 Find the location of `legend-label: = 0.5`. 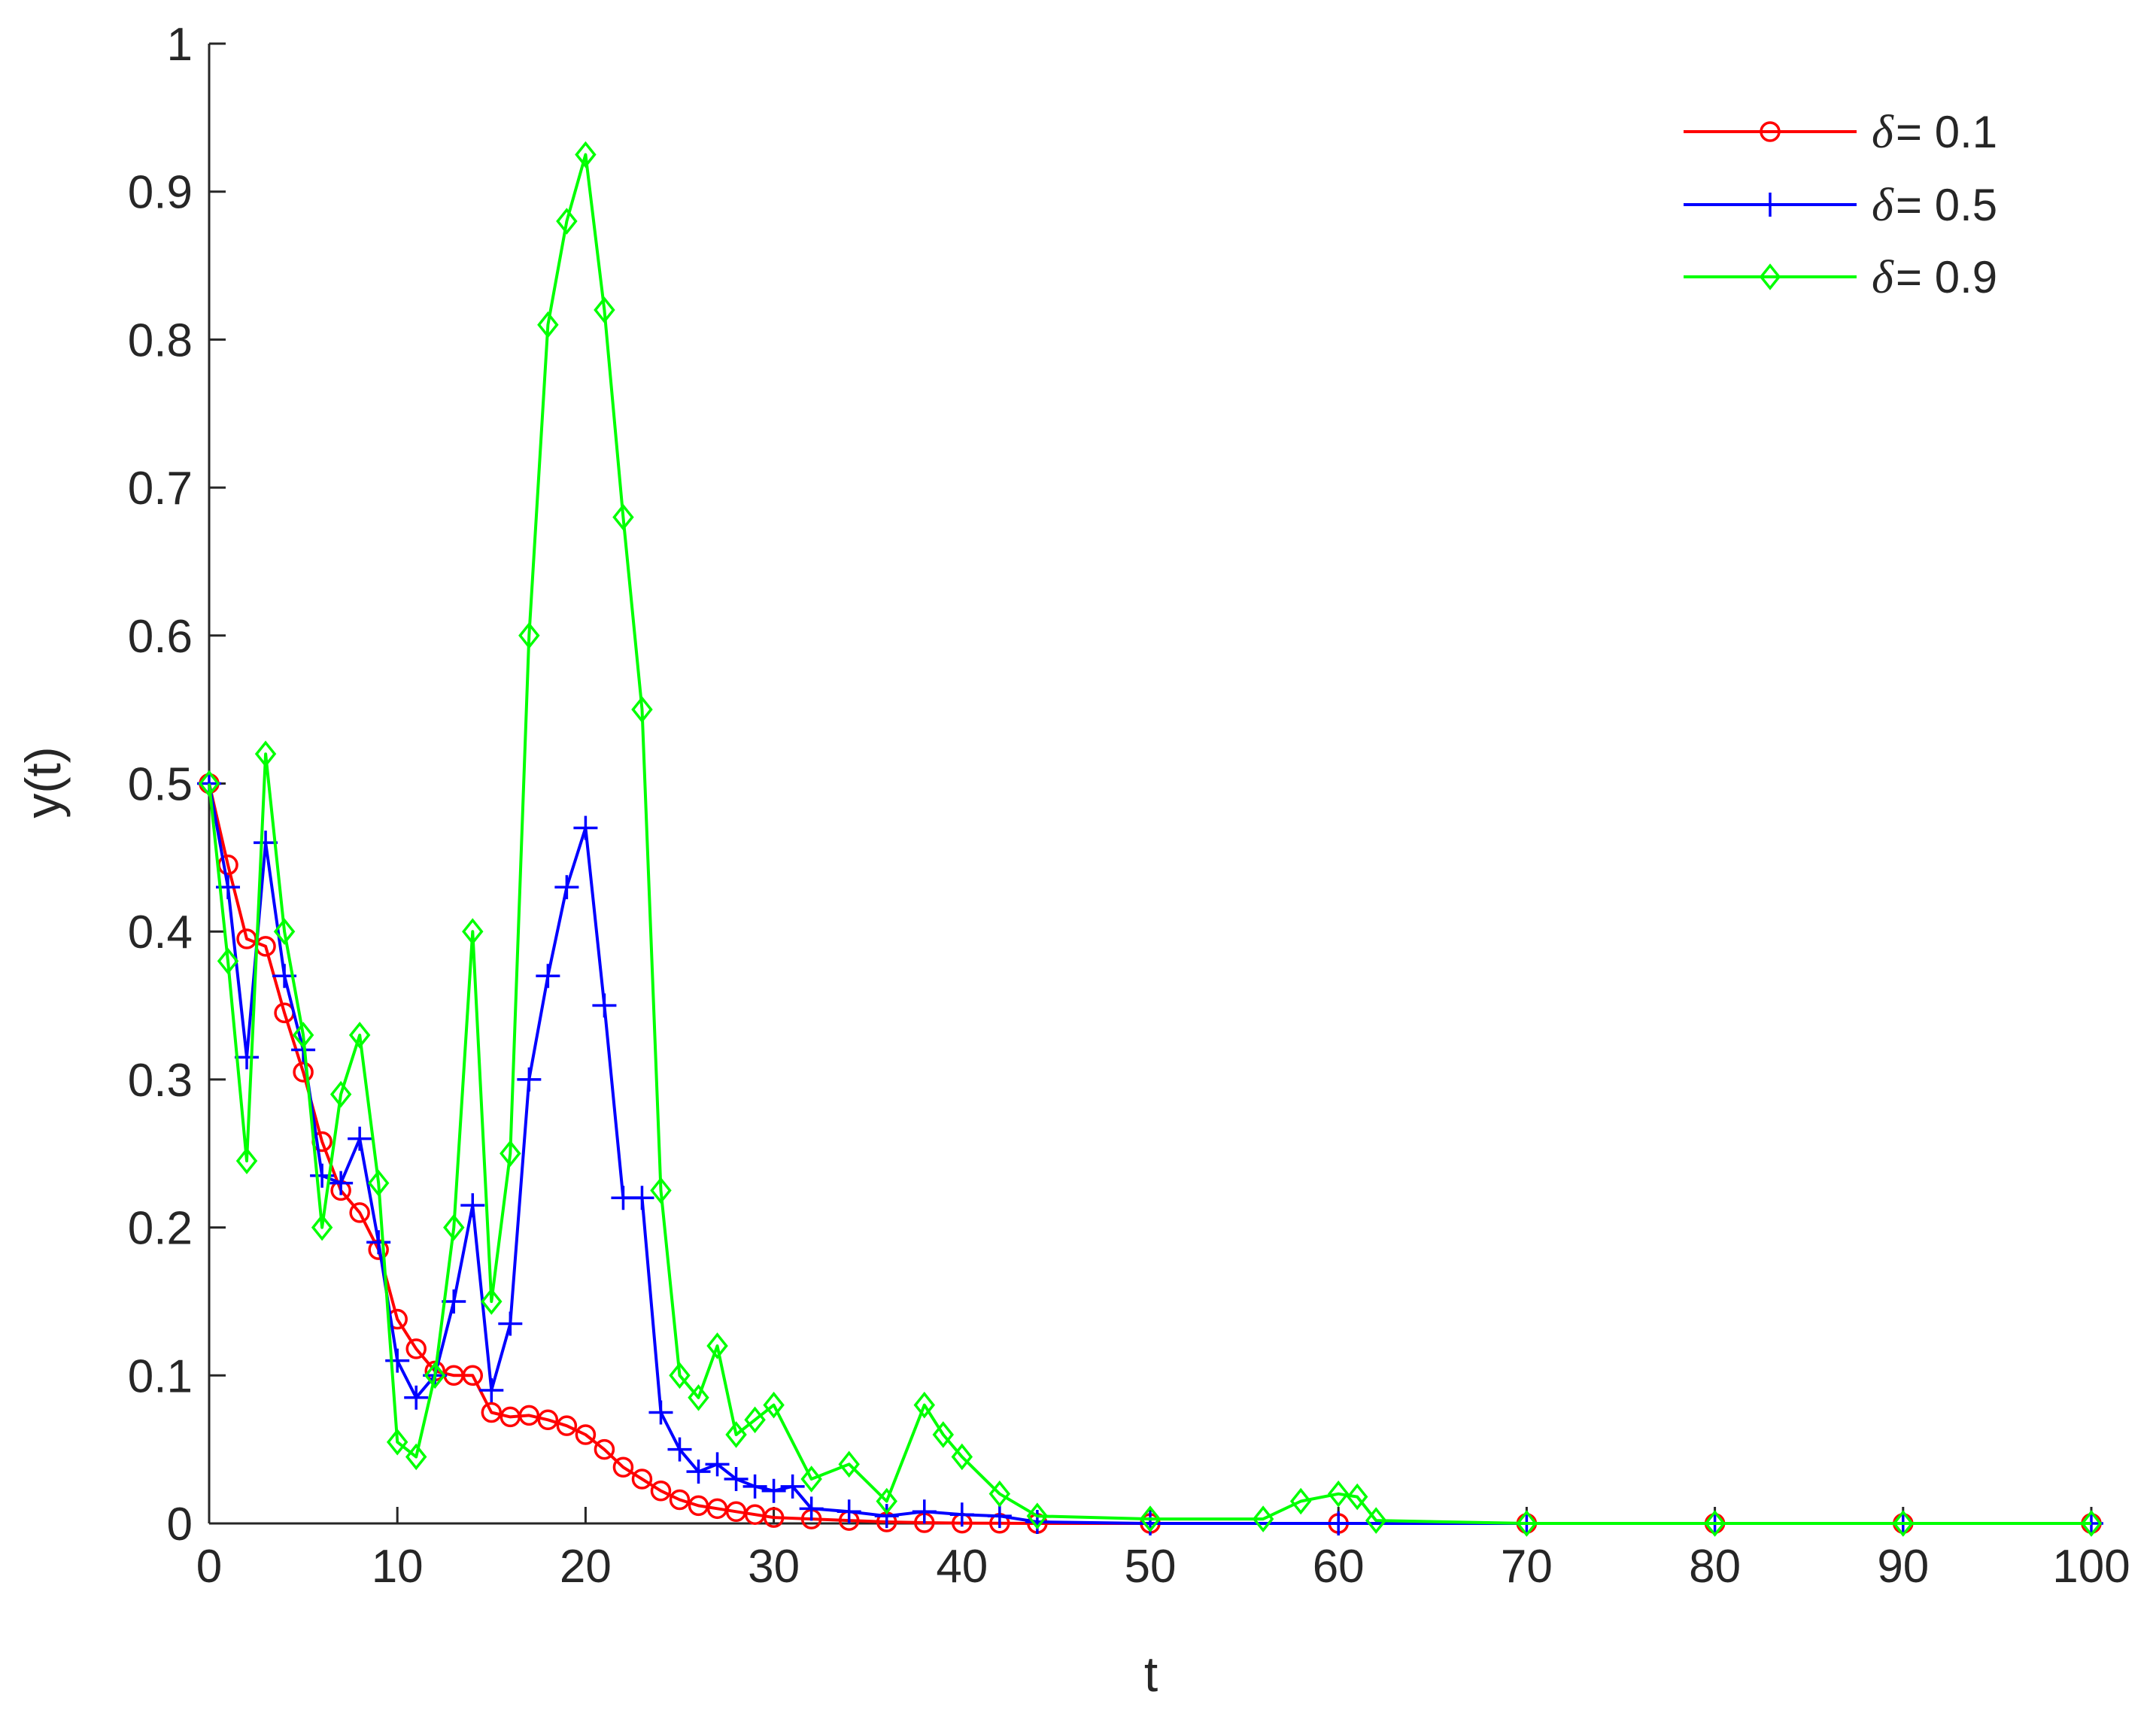

legend-label: = 0.5 is located at coordinates (1946, 205).